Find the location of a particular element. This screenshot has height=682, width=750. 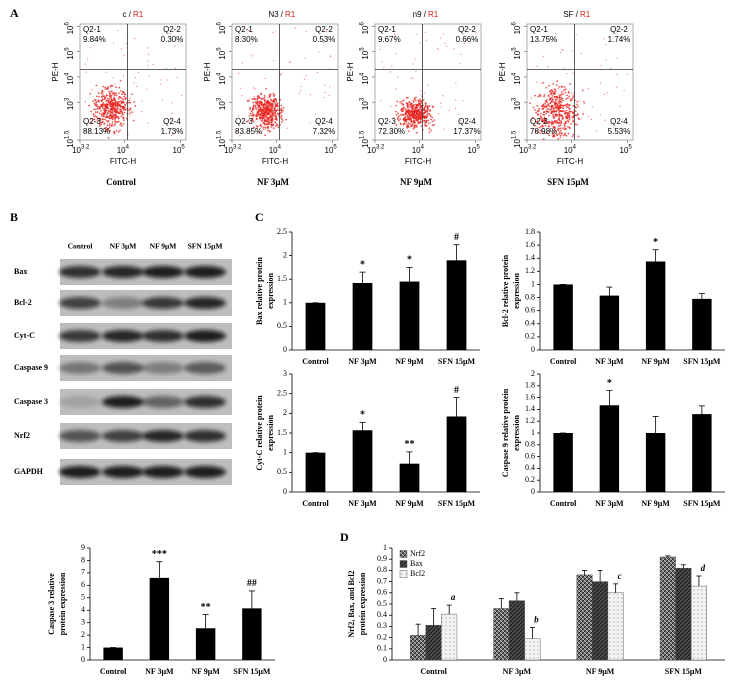

panel-label: D is located at coordinates (344, 537).